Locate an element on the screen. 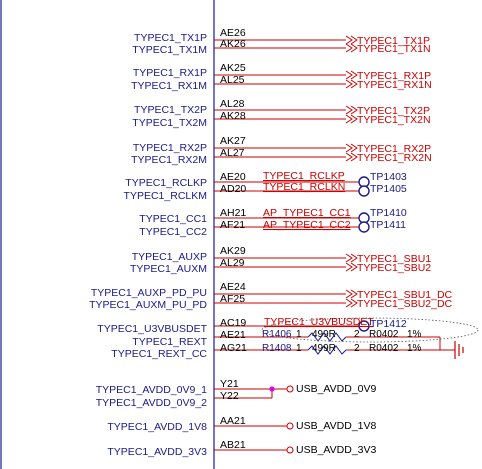 Image resolution: width=482 pixels, height=469 pixels. resistor-ref: R1408 is located at coordinates (277, 348).